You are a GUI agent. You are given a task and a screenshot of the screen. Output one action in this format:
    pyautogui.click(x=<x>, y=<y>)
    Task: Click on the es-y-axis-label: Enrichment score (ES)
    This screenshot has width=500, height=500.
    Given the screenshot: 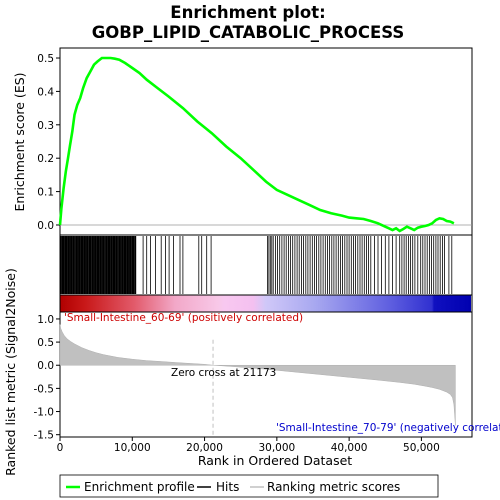 What is the action you would take?
    pyautogui.click(x=19, y=141)
    